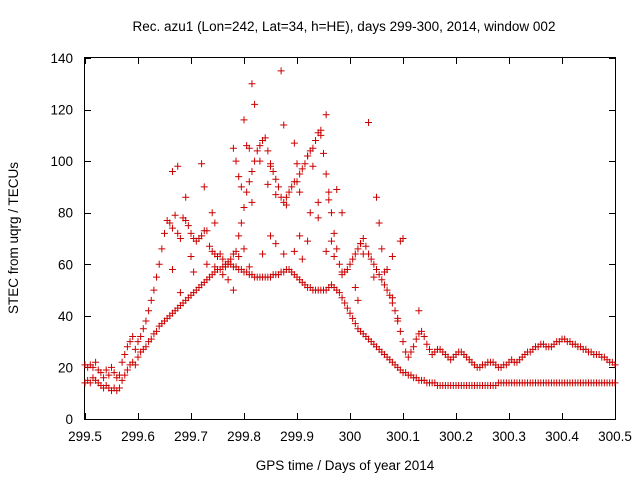 Image resolution: width=640 pixels, height=480 pixels. Describe the element at coordinates (65, 367) in the screenshot. I see `y-tick-label: 20` at that location.